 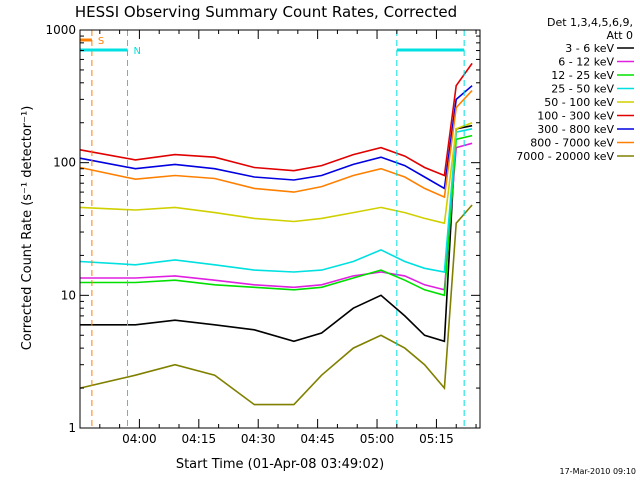 I want to click on series-line-300-800-kev, so click(x=276, y=137).